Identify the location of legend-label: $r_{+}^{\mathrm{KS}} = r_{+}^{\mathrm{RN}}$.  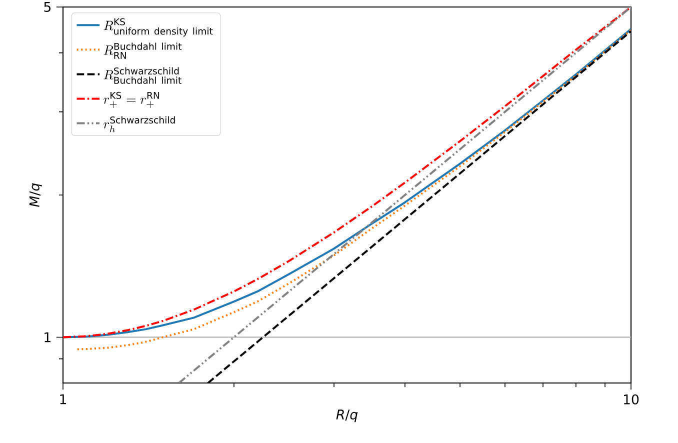
(132, 100).